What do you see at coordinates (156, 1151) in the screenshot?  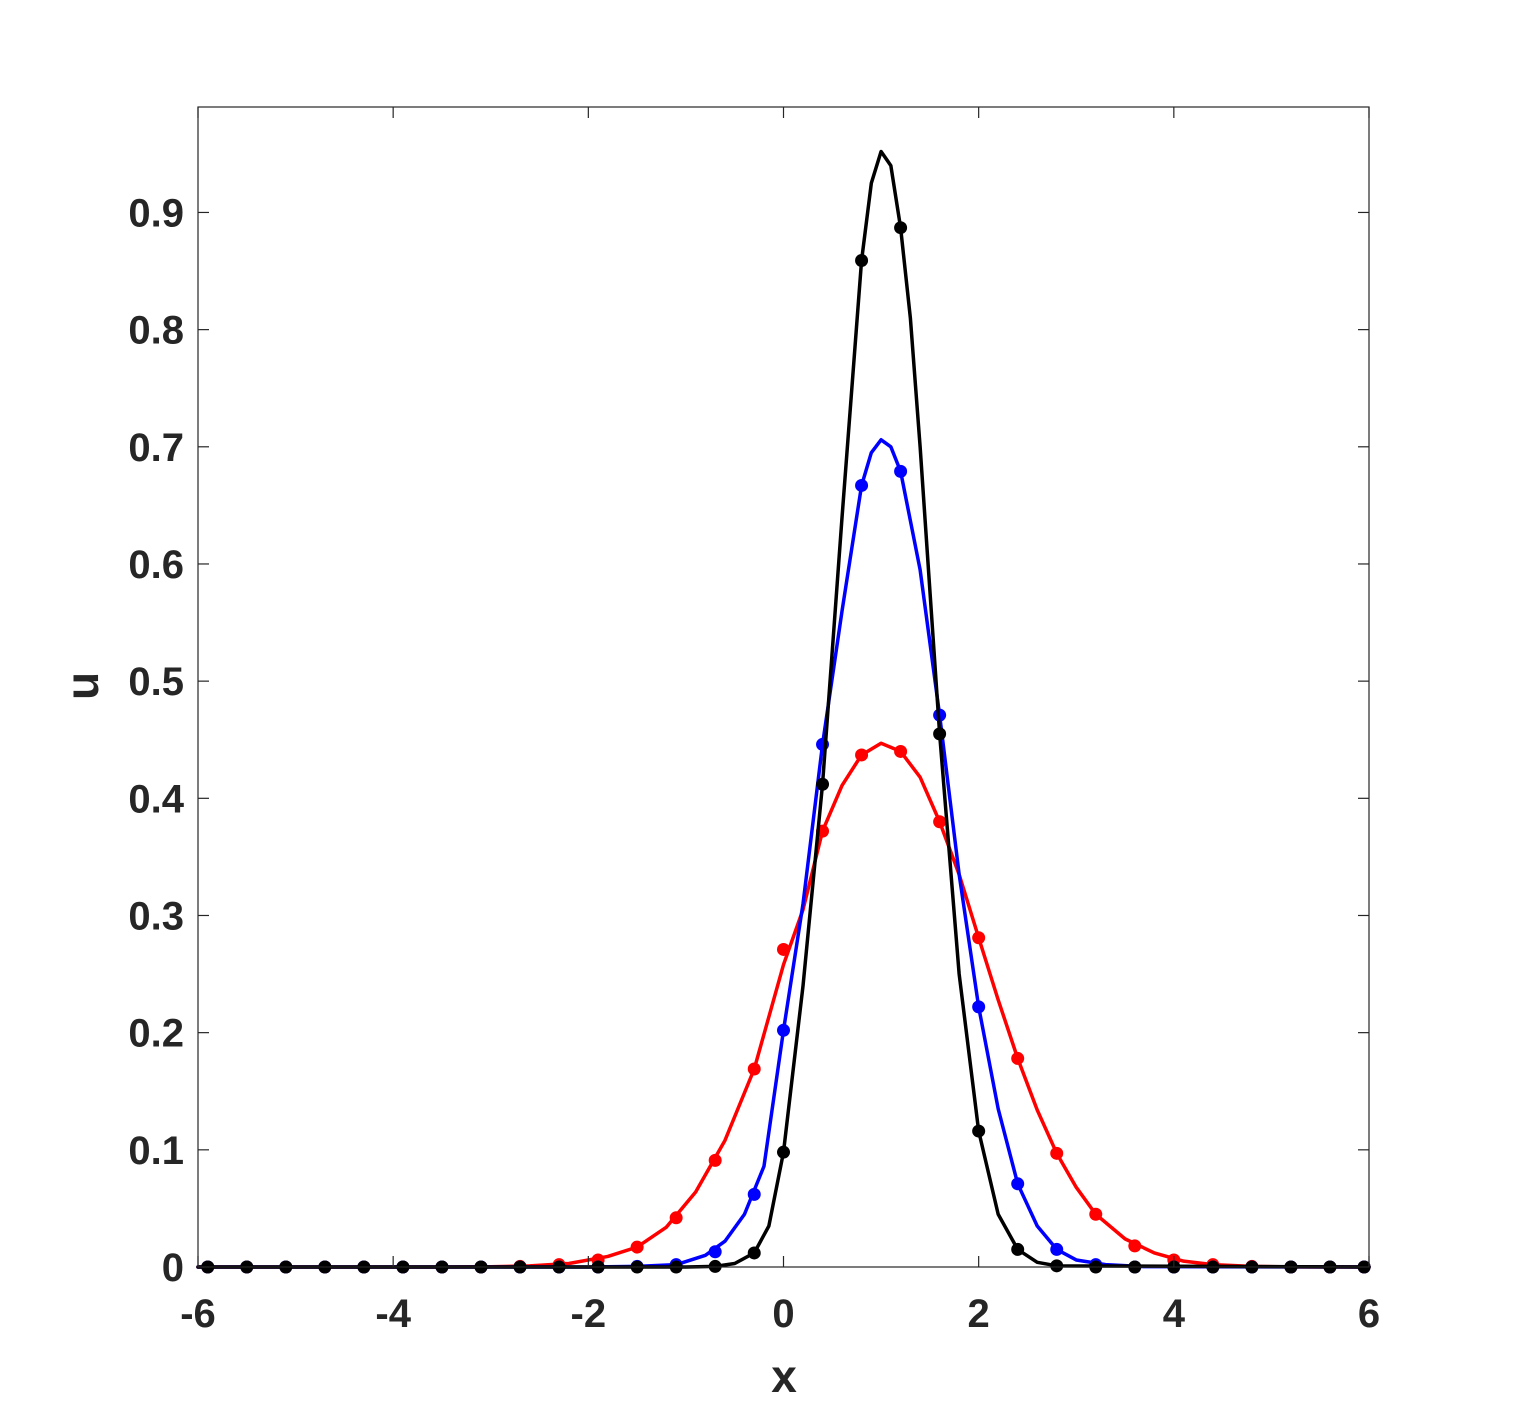 I see `y-tick-label: 0.1` at bounding box center [156, 1151].